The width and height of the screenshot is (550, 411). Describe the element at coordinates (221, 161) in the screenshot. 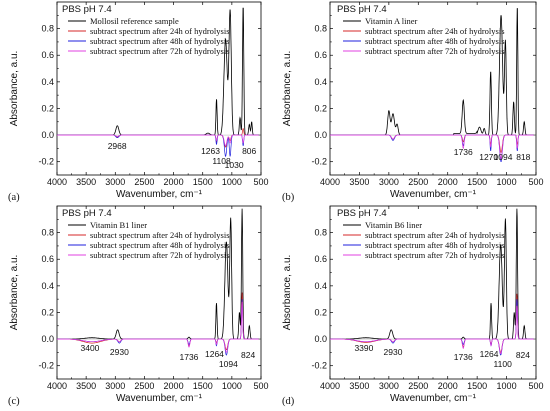

I see `peak-annotation: 1108` at that location.